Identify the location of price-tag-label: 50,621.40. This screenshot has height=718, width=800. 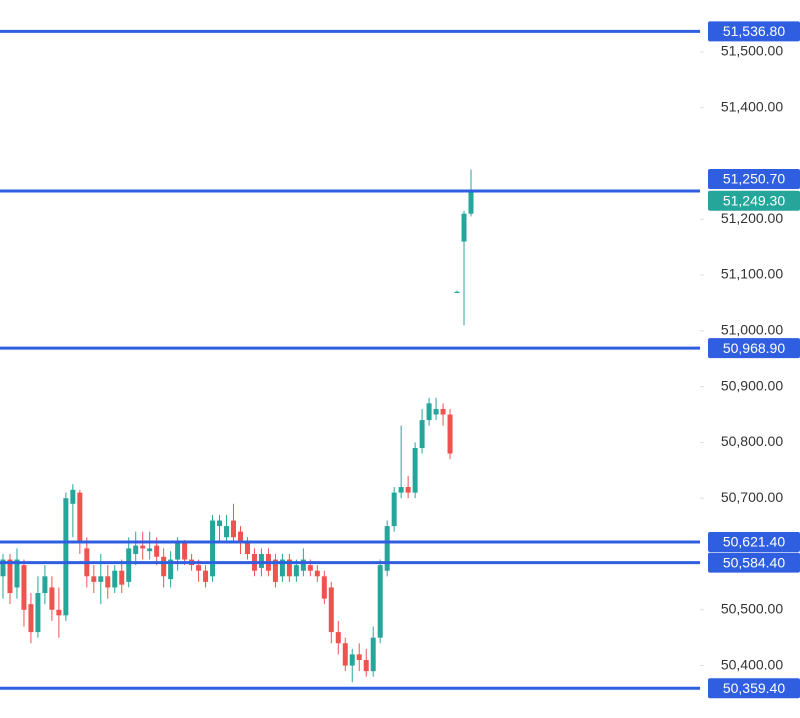
(754, 542).